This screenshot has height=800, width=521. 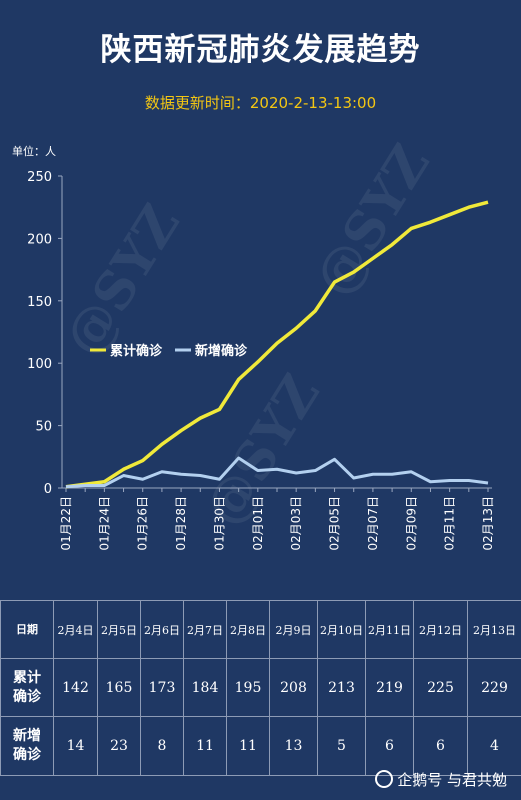 I want to click on row-header-date: 日期, so click(x=27, y=629).